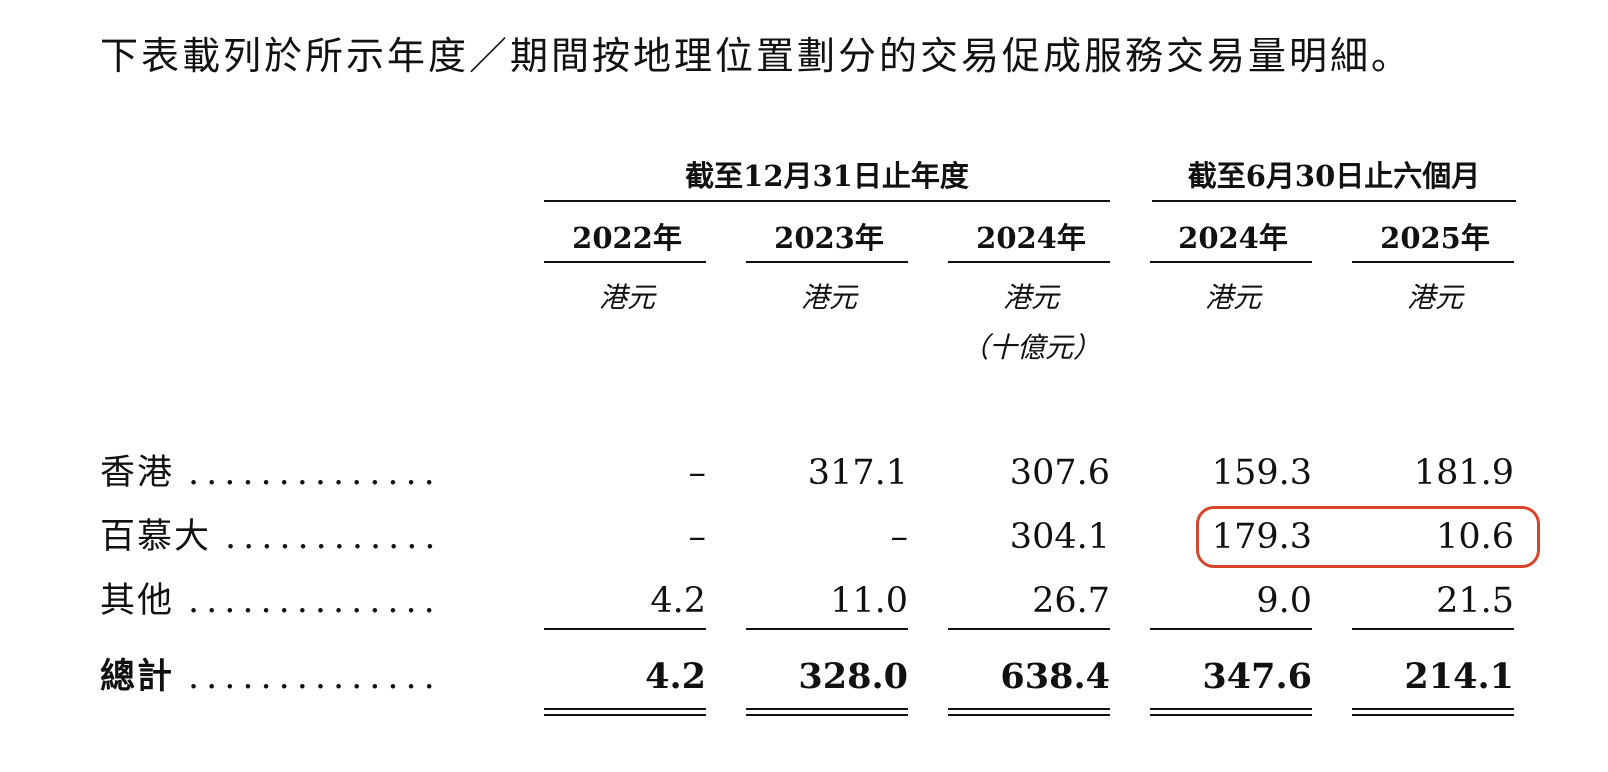 This screenshot has width=1608, height=772. What do you see at coordinates (1284, 601) in the screenshot?
I see `table-cell: 9.0` at bounding box center [1284, 601].